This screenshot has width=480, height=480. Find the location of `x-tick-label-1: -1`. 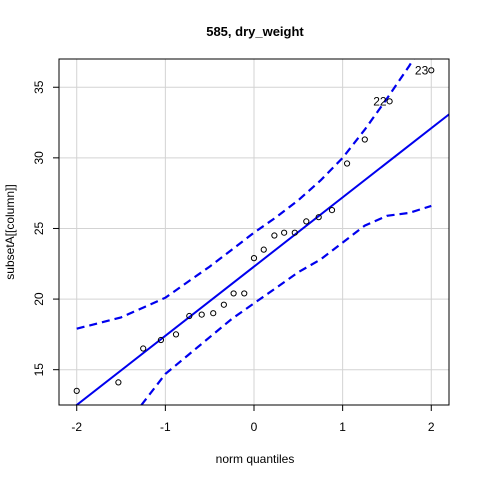

x-tick-label-1: -1 is located at coordinates (165, 427).